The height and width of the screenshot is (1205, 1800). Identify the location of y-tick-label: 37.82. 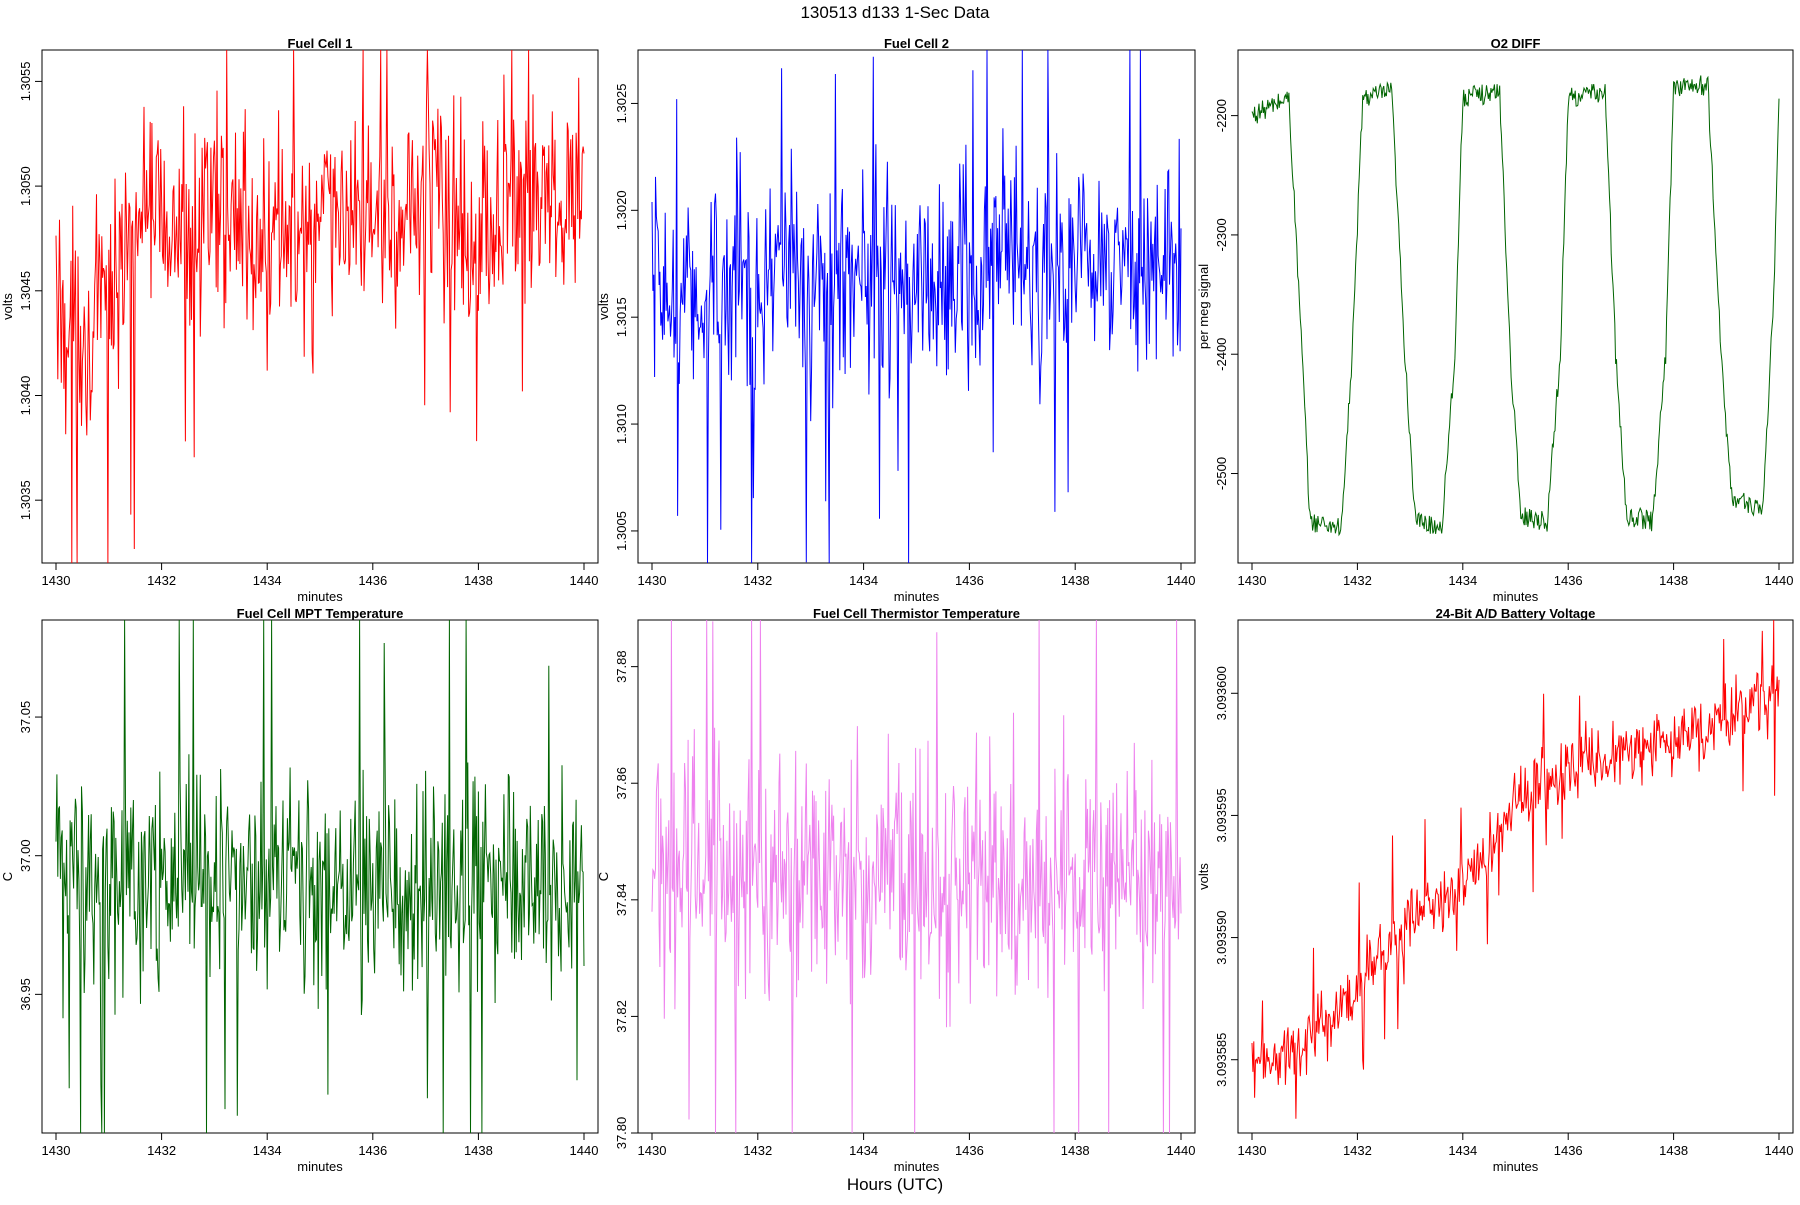
(621, 1016).